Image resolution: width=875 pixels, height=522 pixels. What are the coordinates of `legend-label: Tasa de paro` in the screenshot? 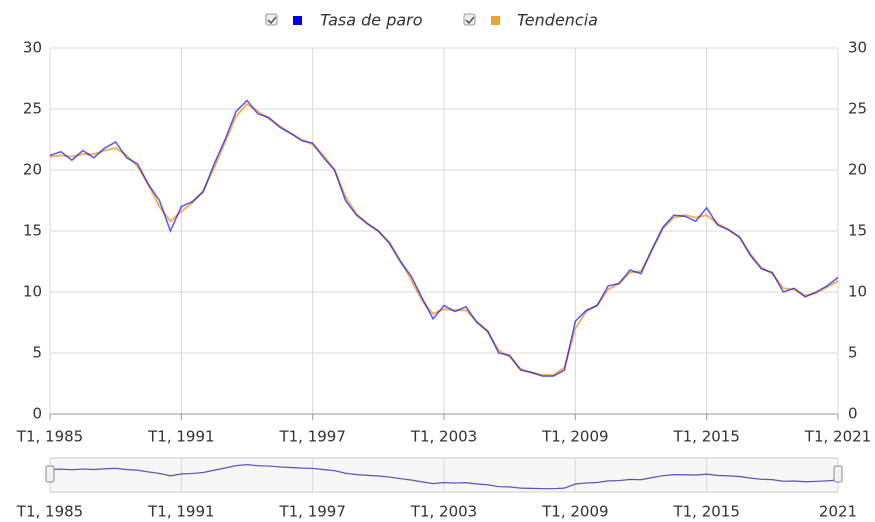 It's located at (371, 20).